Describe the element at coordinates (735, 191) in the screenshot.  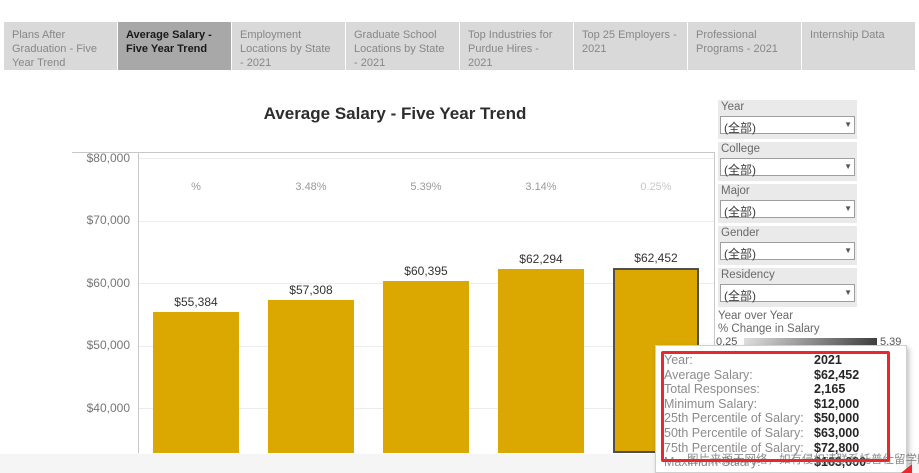
I see `filter-label-major: Major` at that location.